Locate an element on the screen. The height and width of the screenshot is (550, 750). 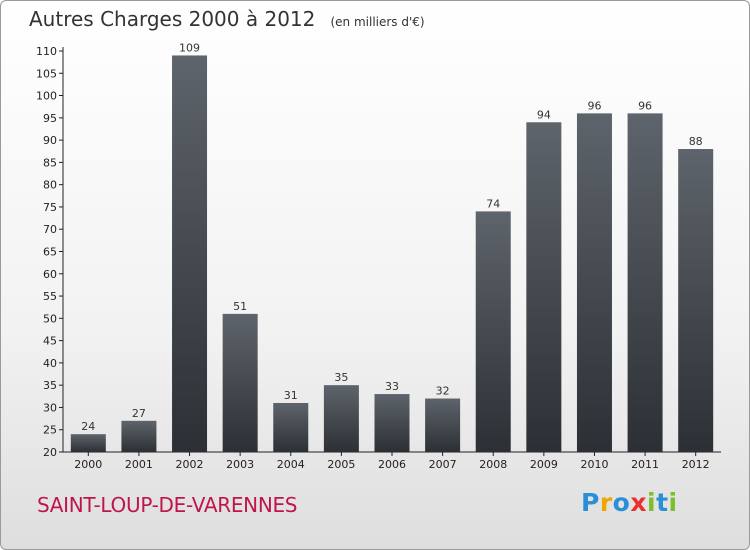
proxiti-logo: Proxiti is located at coordinates (629, 502).